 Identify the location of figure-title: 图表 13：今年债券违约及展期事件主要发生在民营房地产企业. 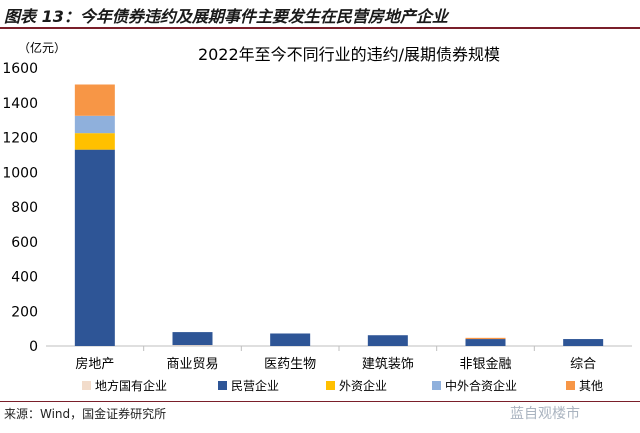
(226, 16).